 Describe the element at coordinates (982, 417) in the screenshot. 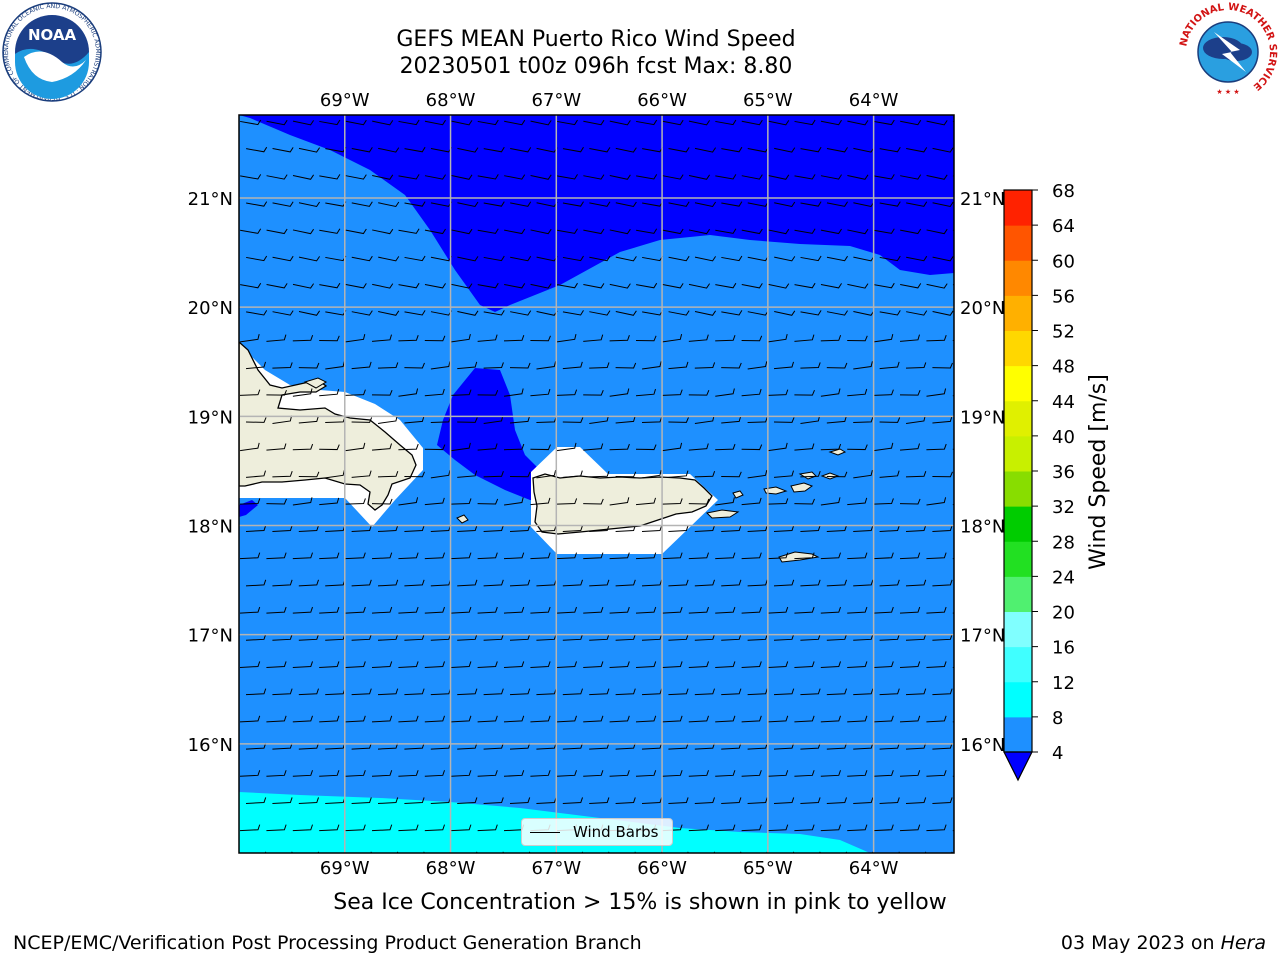

I see `lat-tick-label-right: 19°N` at that location.